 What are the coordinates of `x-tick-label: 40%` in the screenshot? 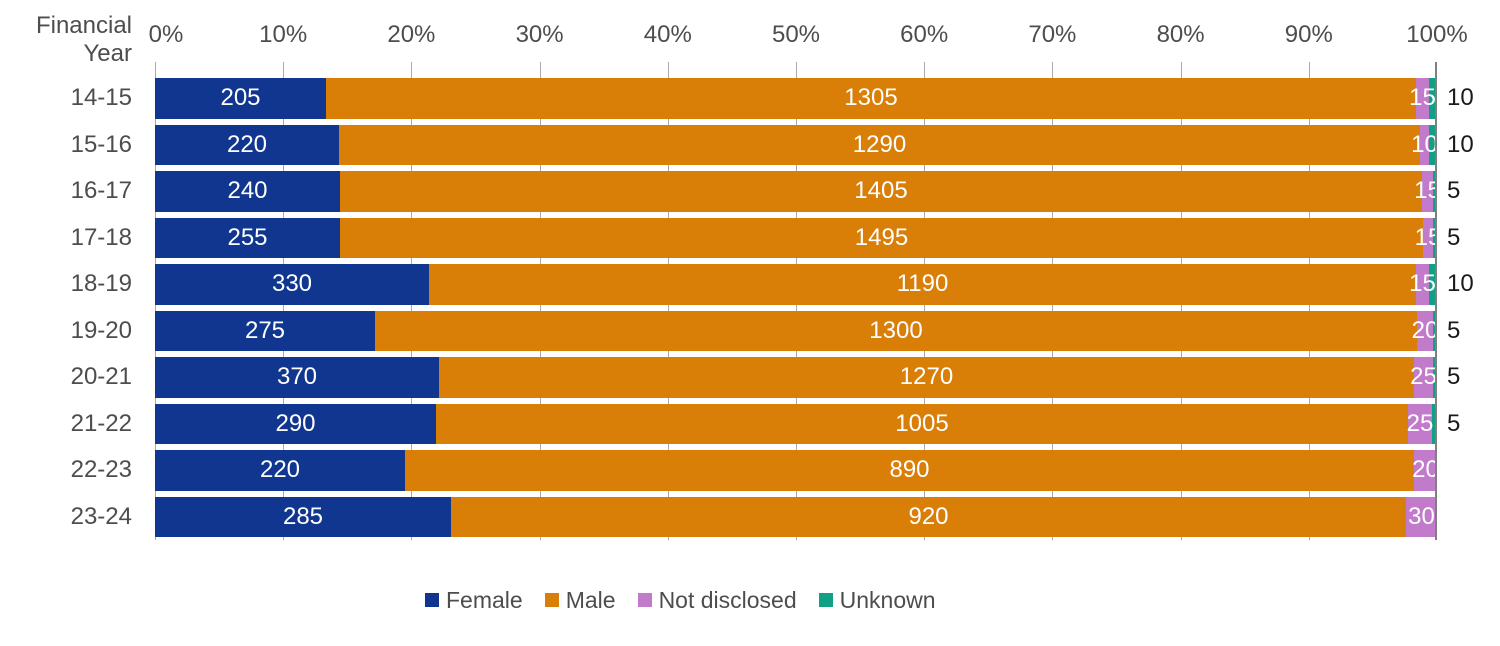 It's located at (667, 34).